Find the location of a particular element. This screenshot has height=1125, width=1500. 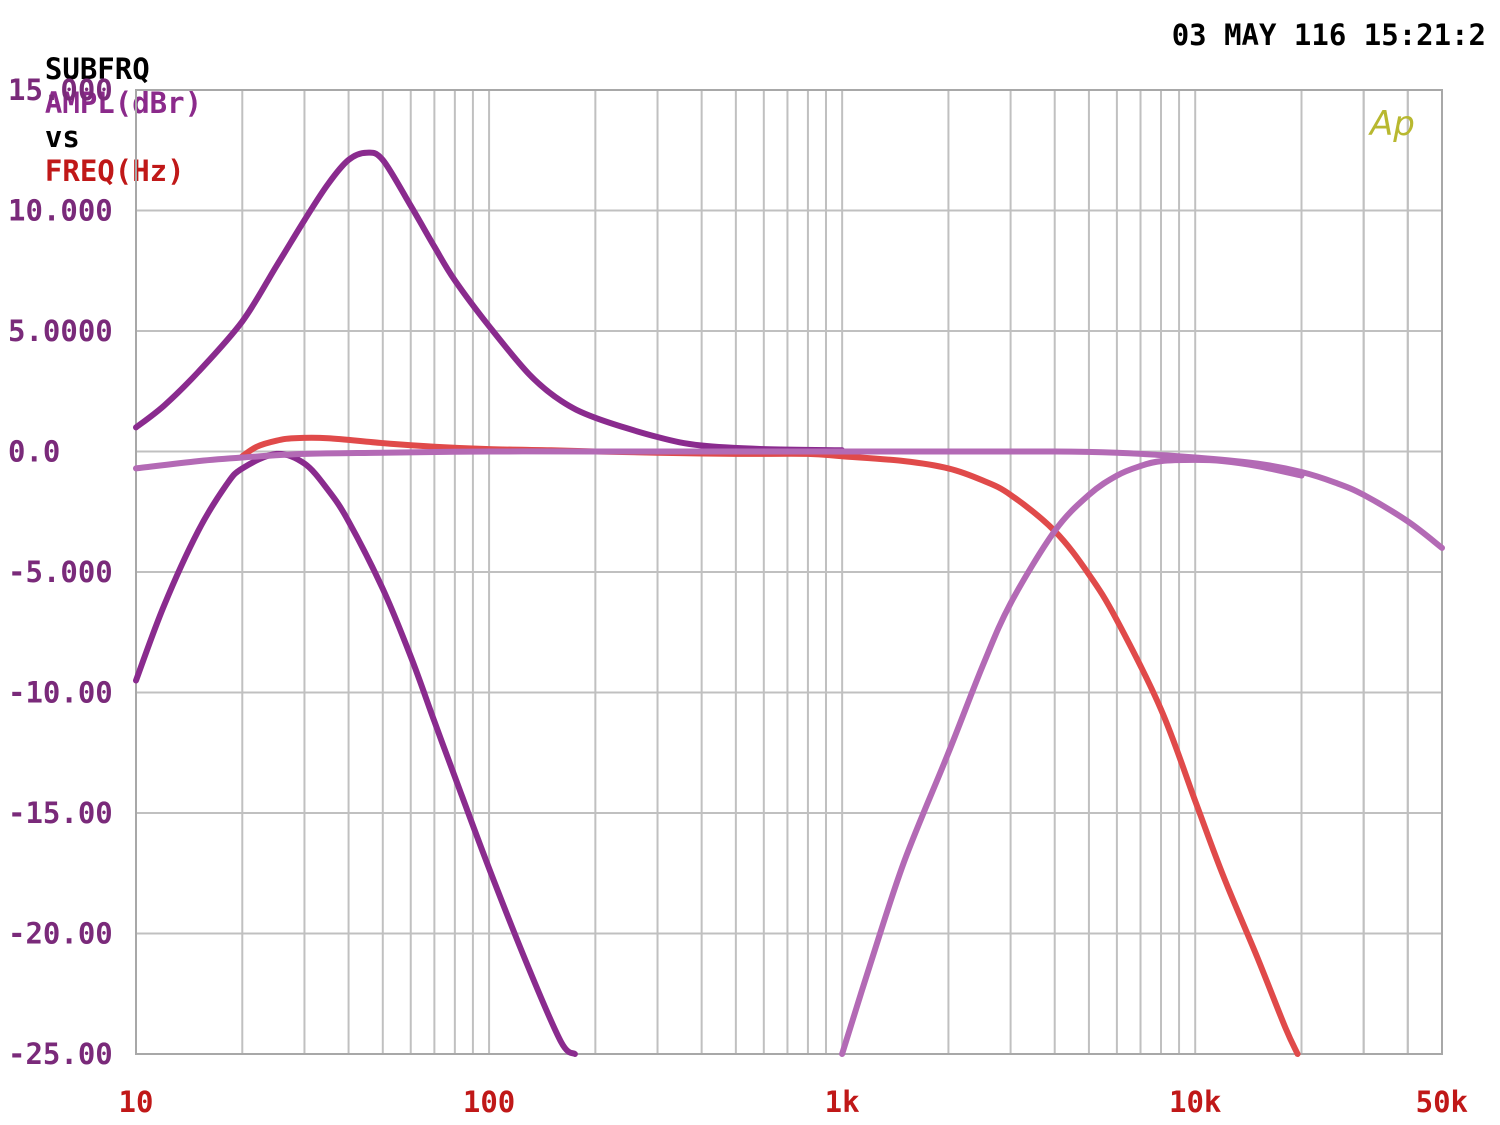

x-tick-label: 10k is located at coordinates (1195, 1102).